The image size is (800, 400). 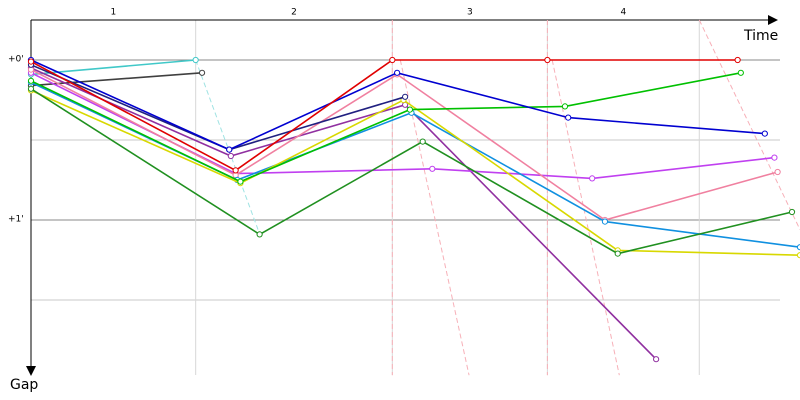 What do you see at coordinates (294, 13) in the screenshot?
I see `lap-label: 2` at bounding box center [294, 13].